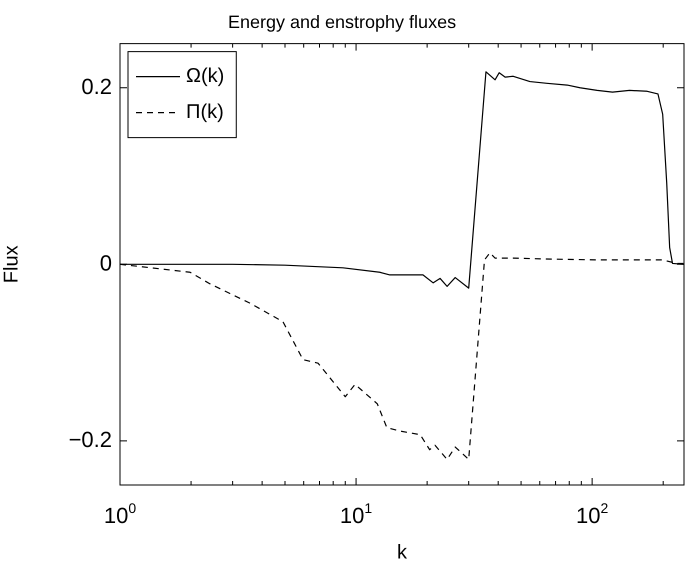 The height and width of the screenshot is (565, 685). Describe the element at coordinates (106, 263) in the screenshot. I see `y-tick-label: 0` at that location.